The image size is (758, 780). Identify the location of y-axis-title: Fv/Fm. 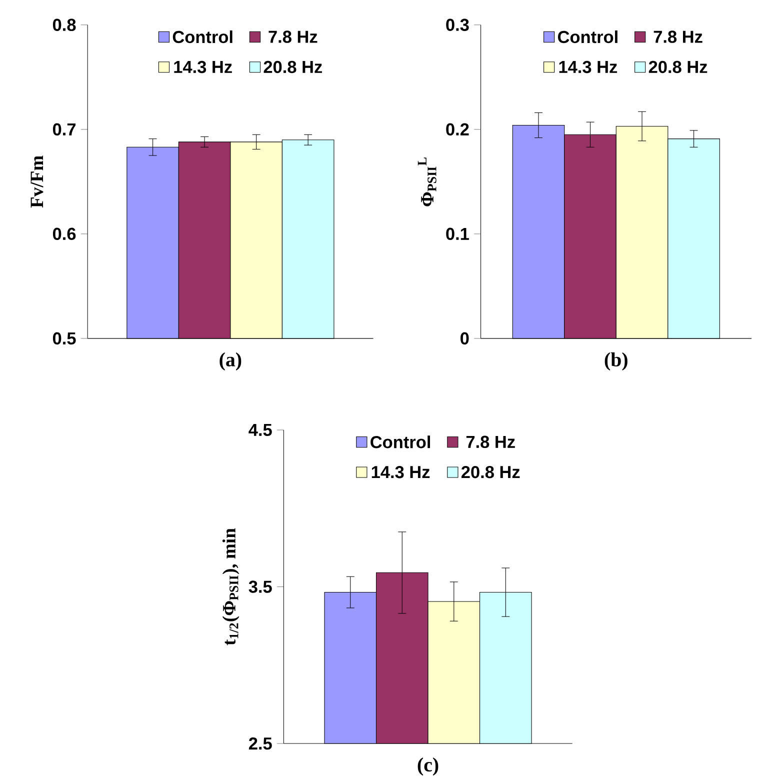
(36, 182).